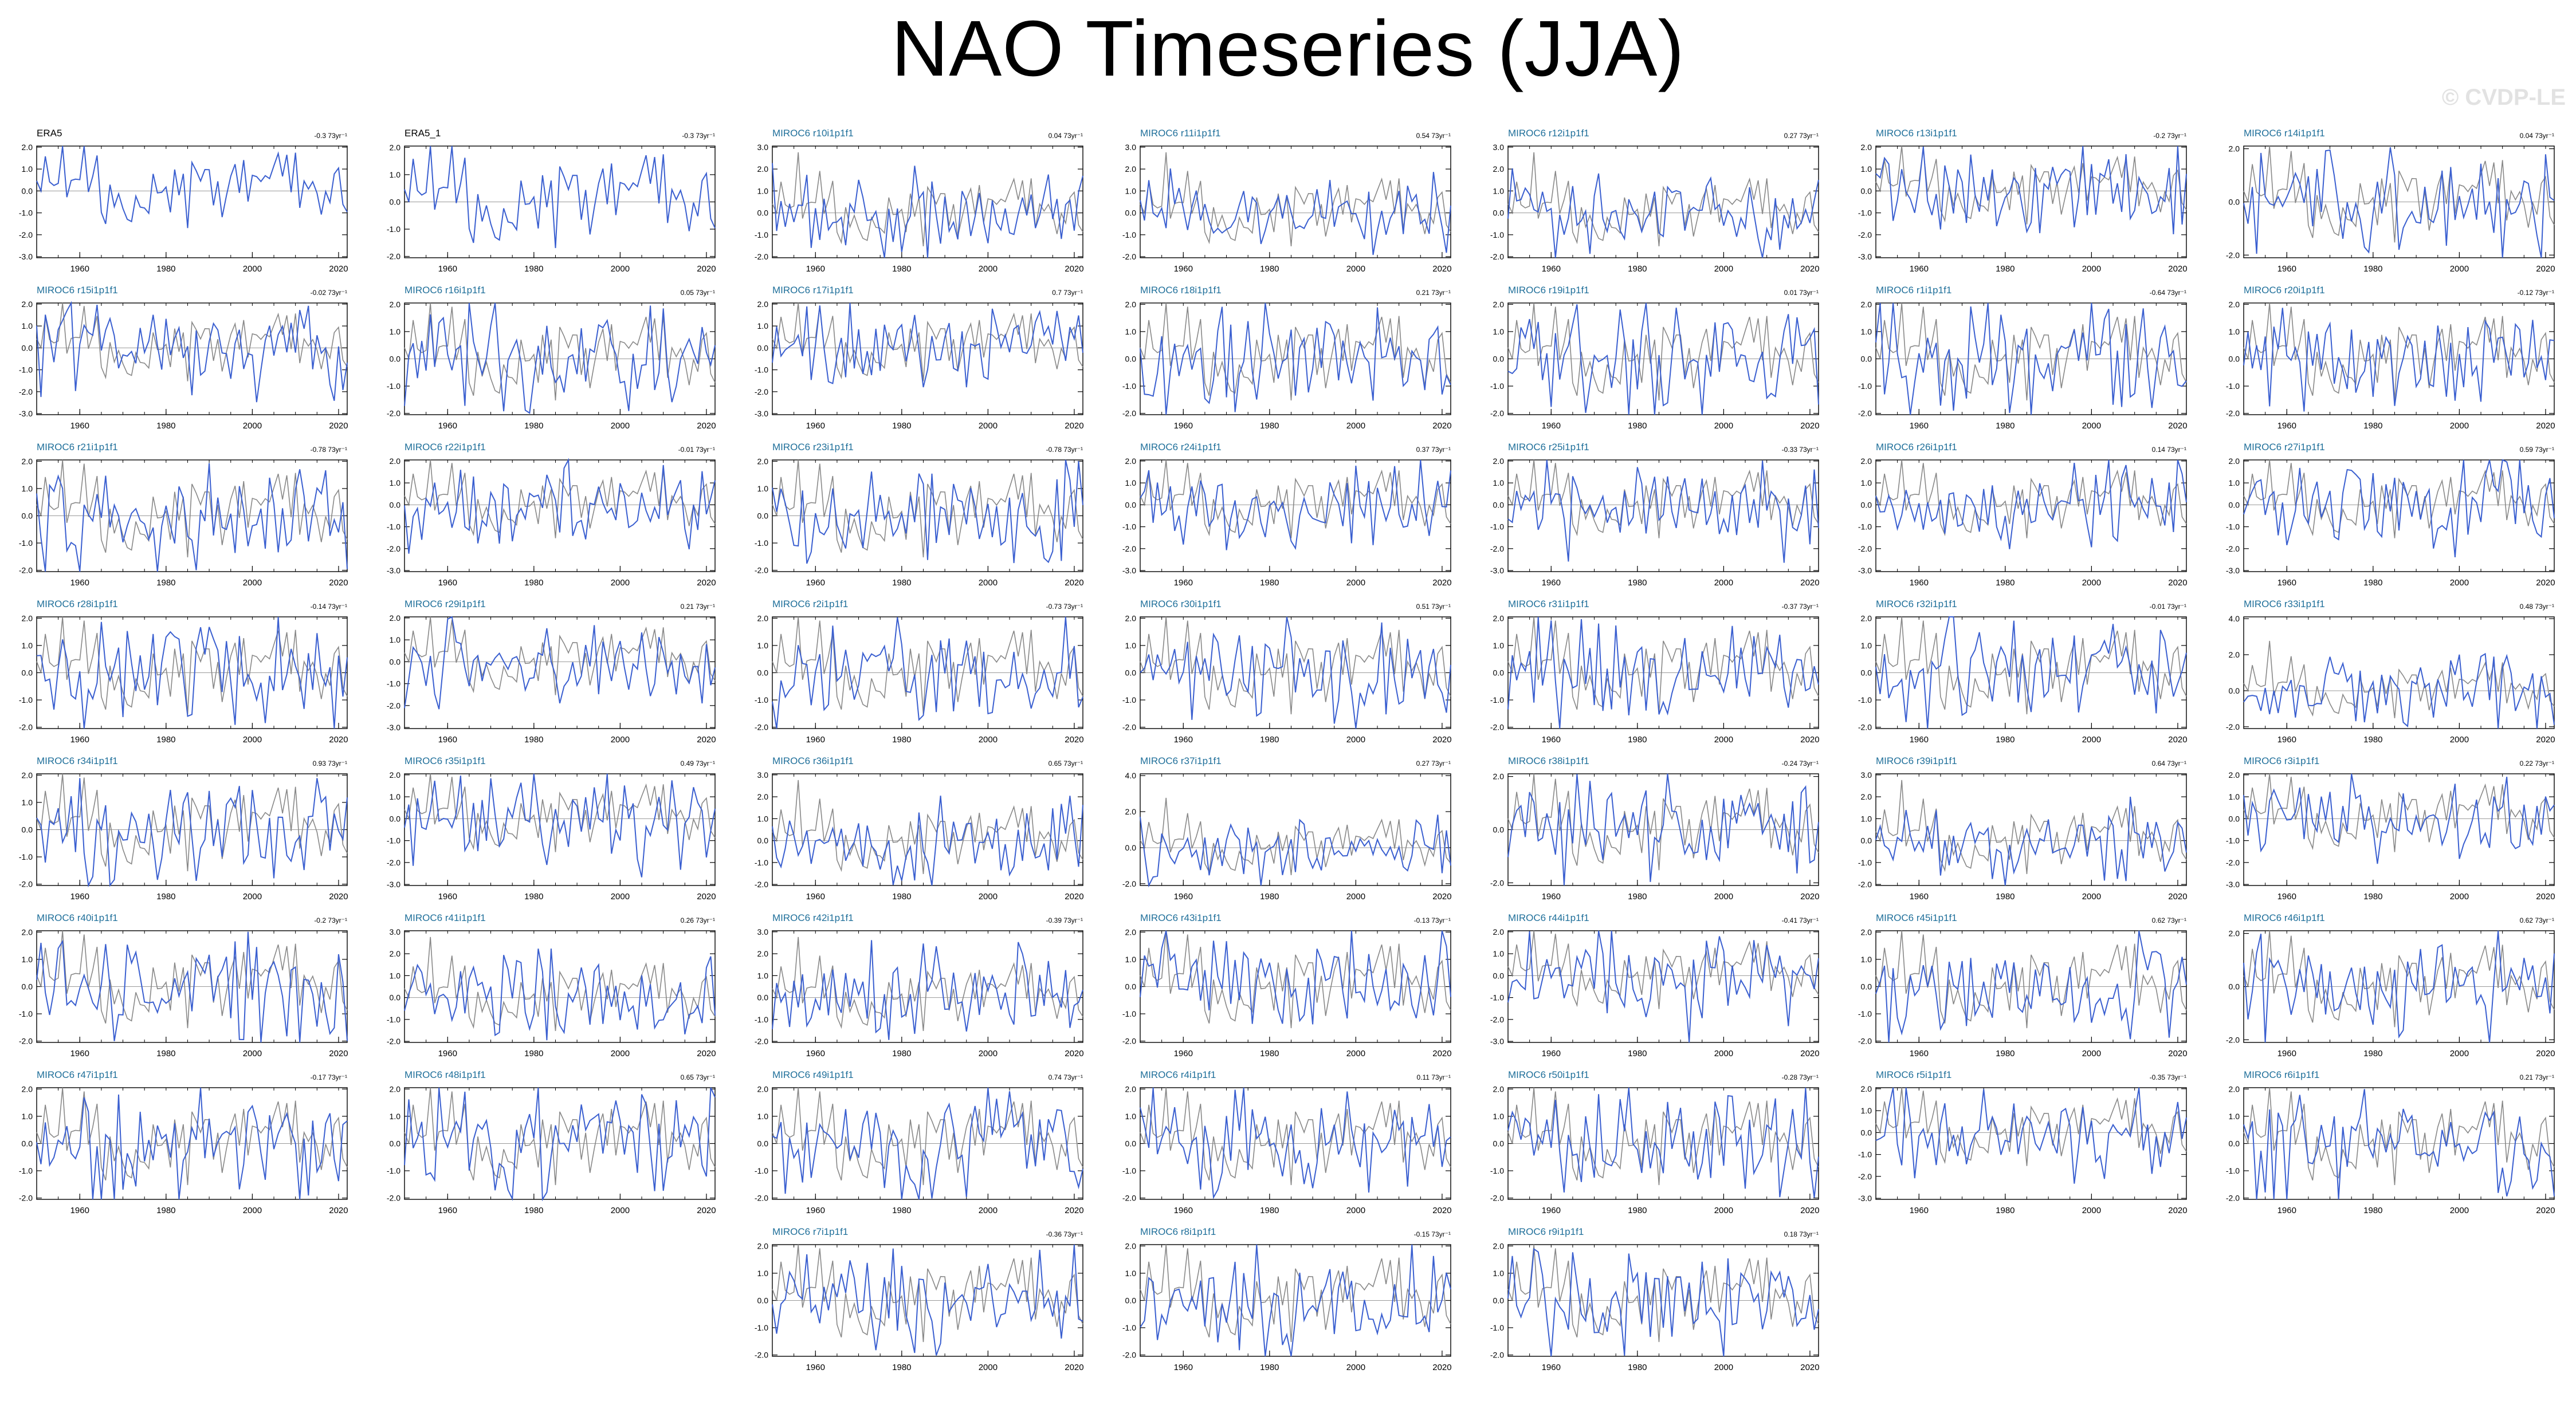  I want to click on panel-trend: 0.04 73yr⁻¹, so click(2537, 136).